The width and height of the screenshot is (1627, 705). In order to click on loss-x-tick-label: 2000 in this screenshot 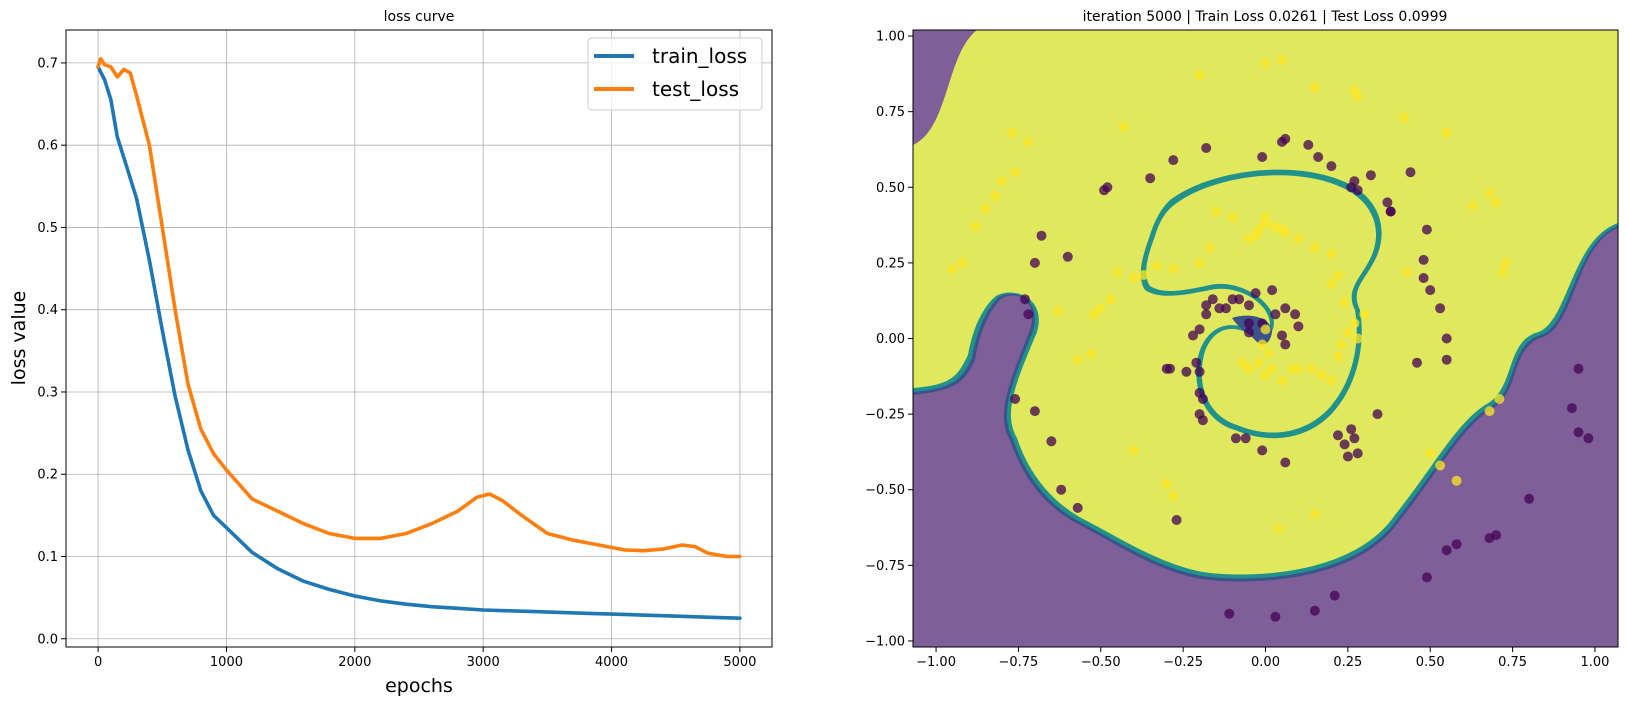, I will do `click(354, 662)`.